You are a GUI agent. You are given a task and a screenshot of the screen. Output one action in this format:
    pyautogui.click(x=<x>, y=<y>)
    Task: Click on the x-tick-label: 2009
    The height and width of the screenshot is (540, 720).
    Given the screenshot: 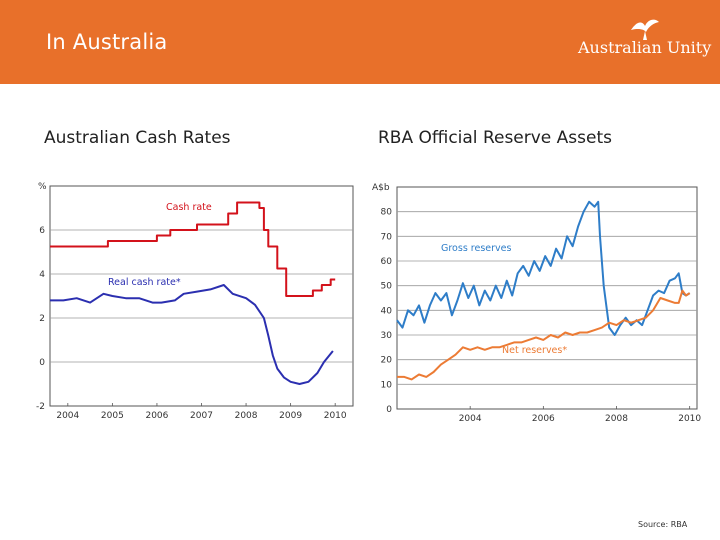 What is the action you would take?
    pyautogui.click(x=290, y=416)
    